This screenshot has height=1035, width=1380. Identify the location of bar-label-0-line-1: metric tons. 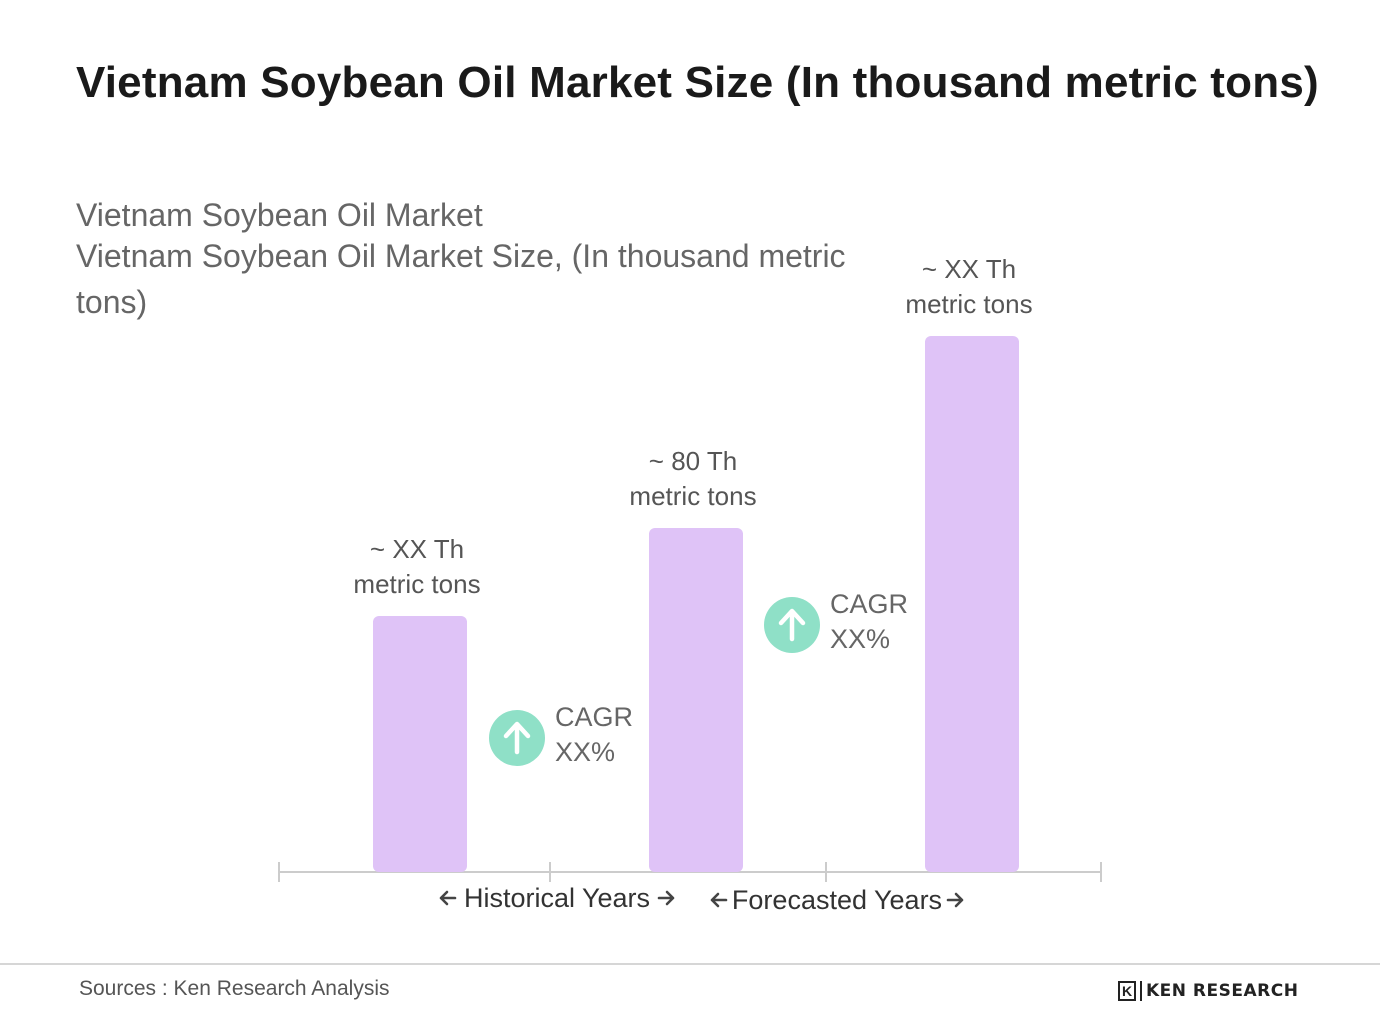
(416, 584).